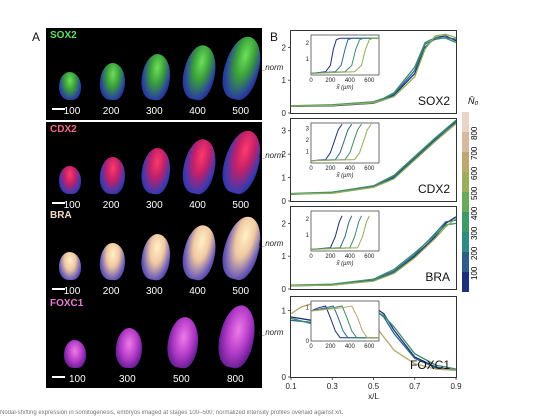 The height and width of the screenshot is (420, 548). What do you see at coordinates (330, 81) in the screenshot?
I see `inset-x-tick-label: 200` at bounding box center [330, 81].